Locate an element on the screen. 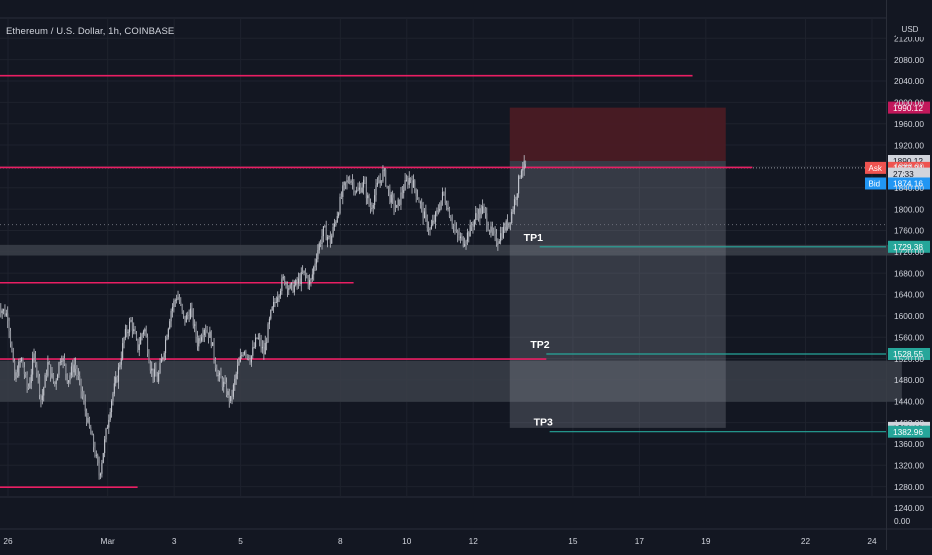 This screenshot has height=555, width=932. currency-badge: USD is located at coordinates (910, 30).